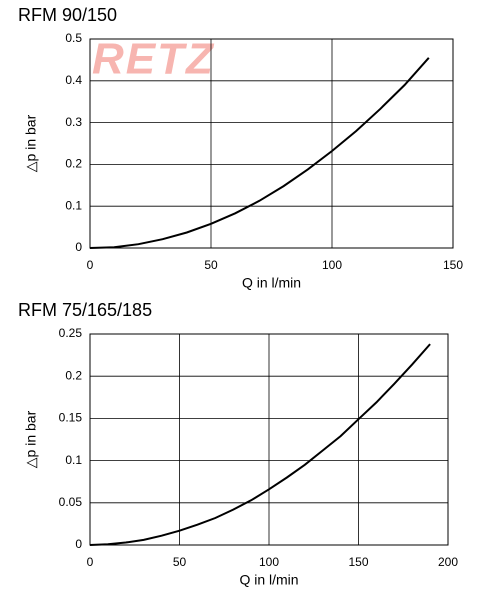 The image size is (481, 594). I want to click on y-tick-label: 0.15, so click(71, 418).